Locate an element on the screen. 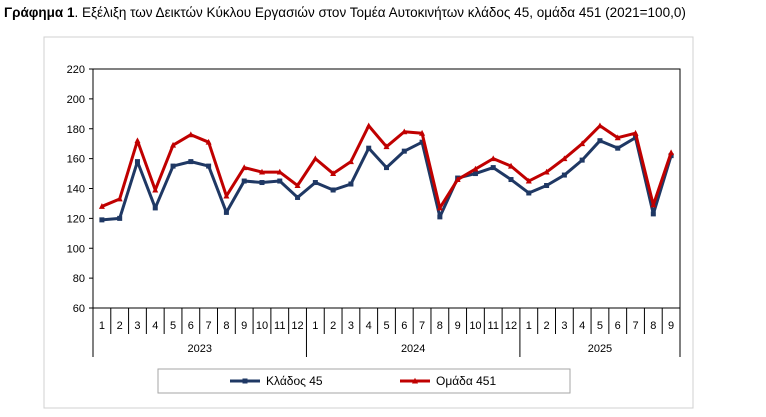 The height and width of the screenshot is (417, 766). y-tick-label: 80 is located at coordinates (79, 279).